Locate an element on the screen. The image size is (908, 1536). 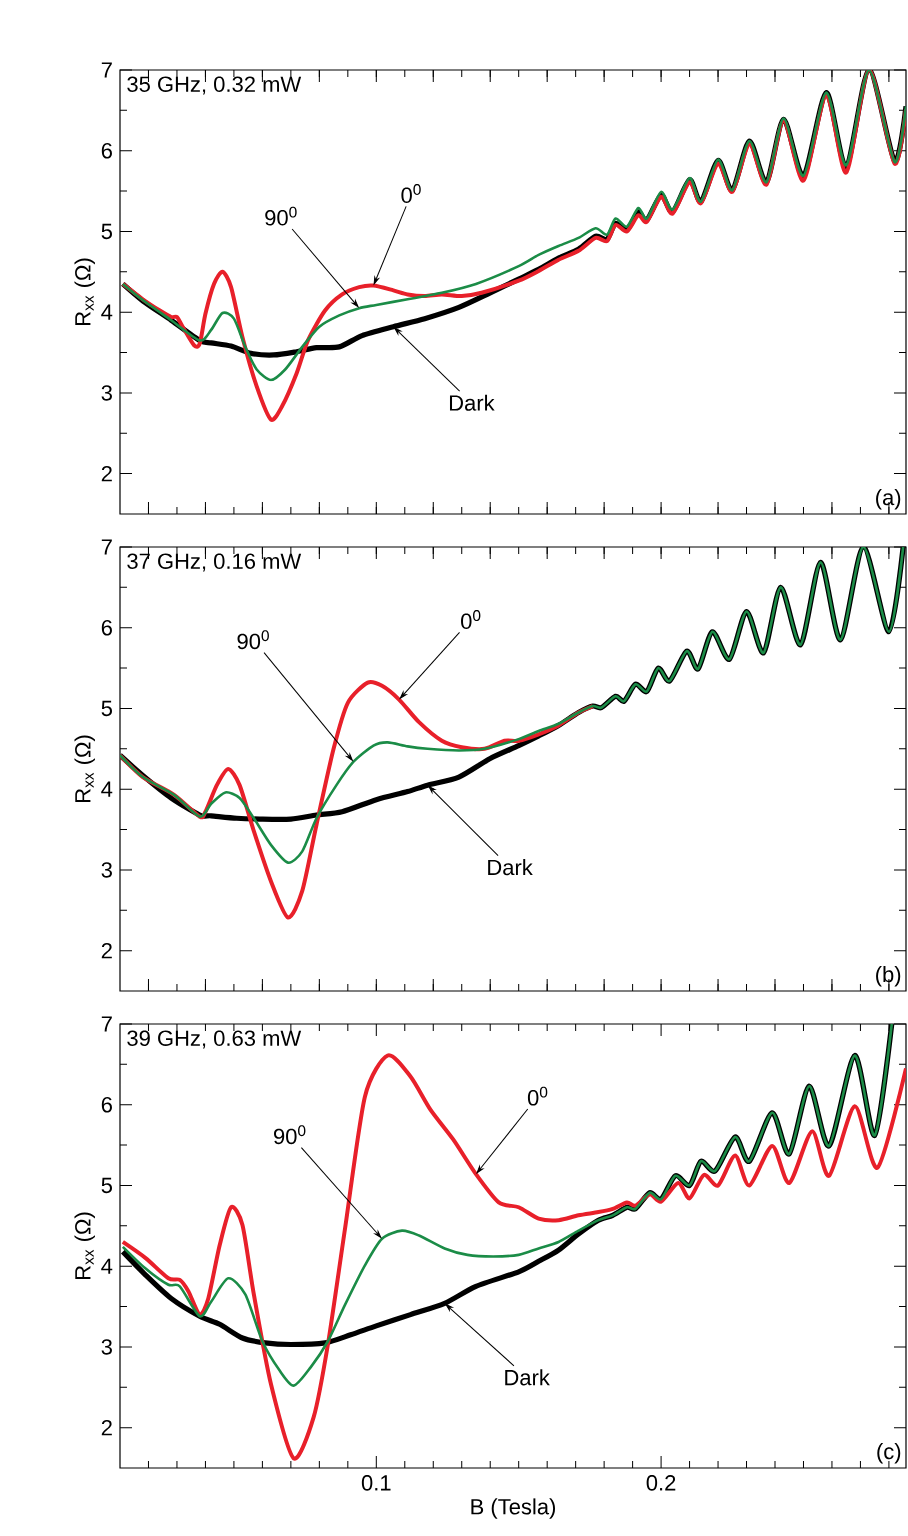
x-tick-label: 0.2 is located at coordinates (661, 1483).